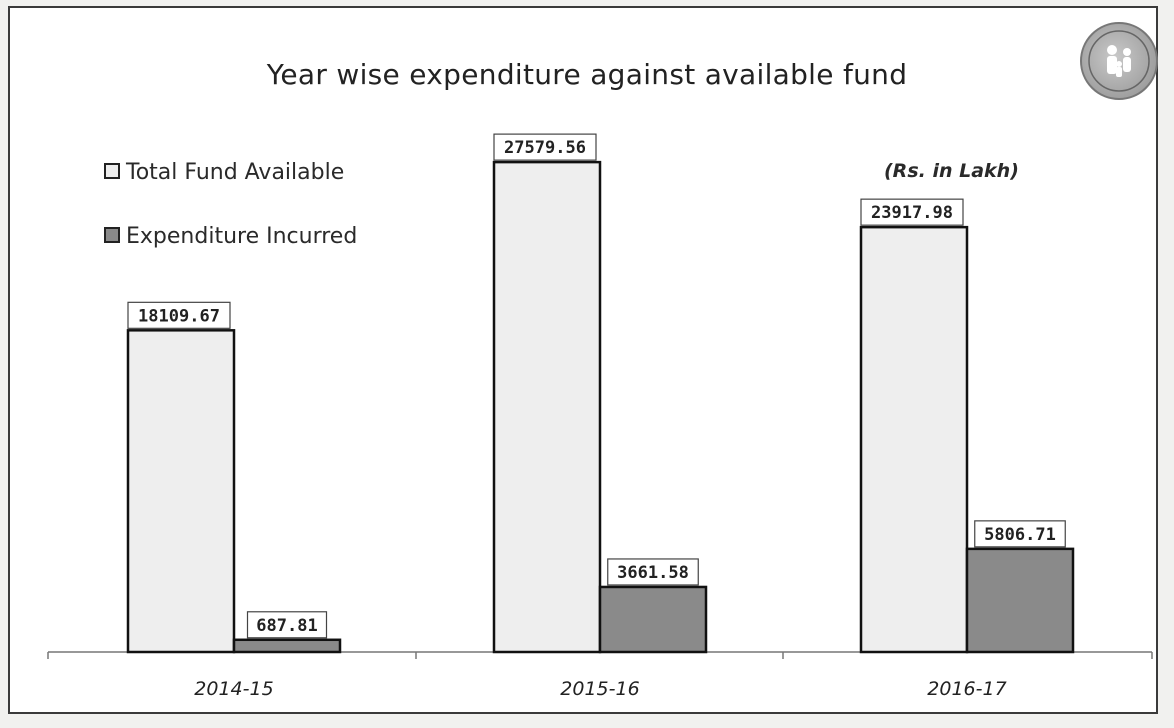 This screenshot has height=728, width=1174. I want to click on unit-note: (Rs. in Lakh), so click(951, 171).